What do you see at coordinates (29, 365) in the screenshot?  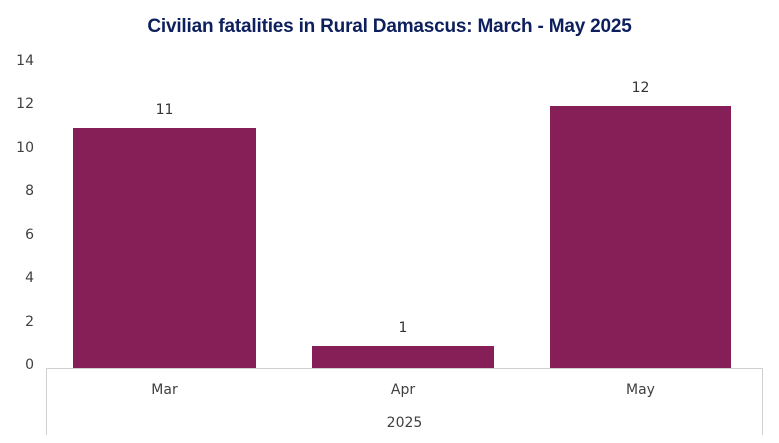 I see `y-tick: 0` at bounding box center [29, 365].